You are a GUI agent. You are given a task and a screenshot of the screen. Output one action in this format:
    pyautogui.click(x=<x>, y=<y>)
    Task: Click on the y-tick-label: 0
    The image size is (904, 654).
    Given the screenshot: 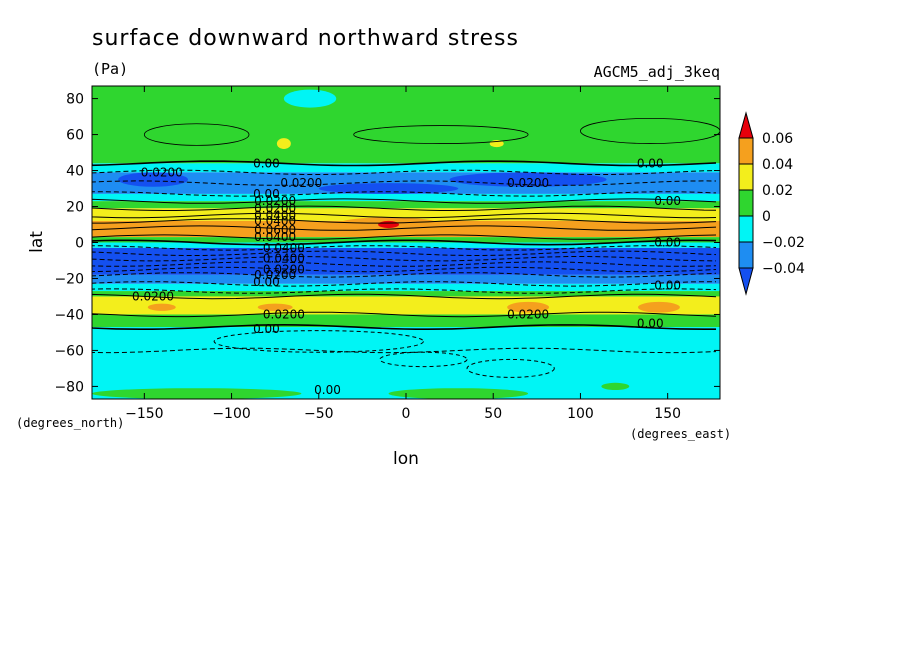 What is the action you would take?
    pyautogui.click(x=79, y=244)
    